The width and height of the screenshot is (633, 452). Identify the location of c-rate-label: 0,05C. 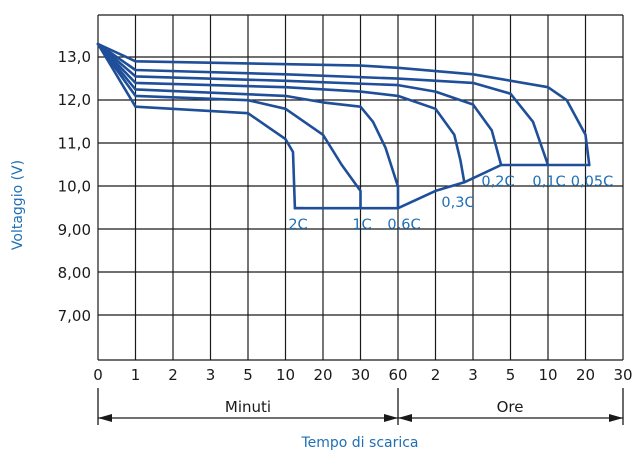
(592, 182).